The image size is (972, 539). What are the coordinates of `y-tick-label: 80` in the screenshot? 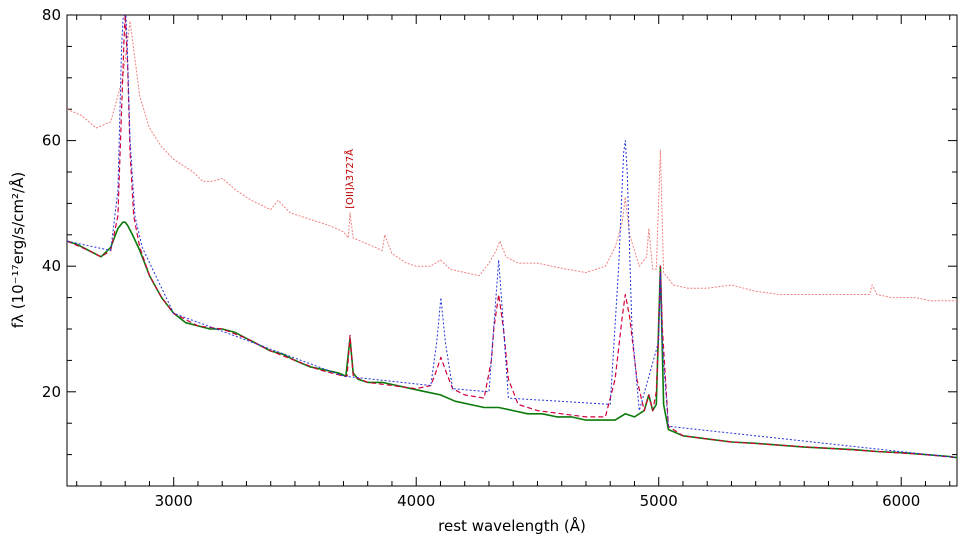 It's located at (51, 15).